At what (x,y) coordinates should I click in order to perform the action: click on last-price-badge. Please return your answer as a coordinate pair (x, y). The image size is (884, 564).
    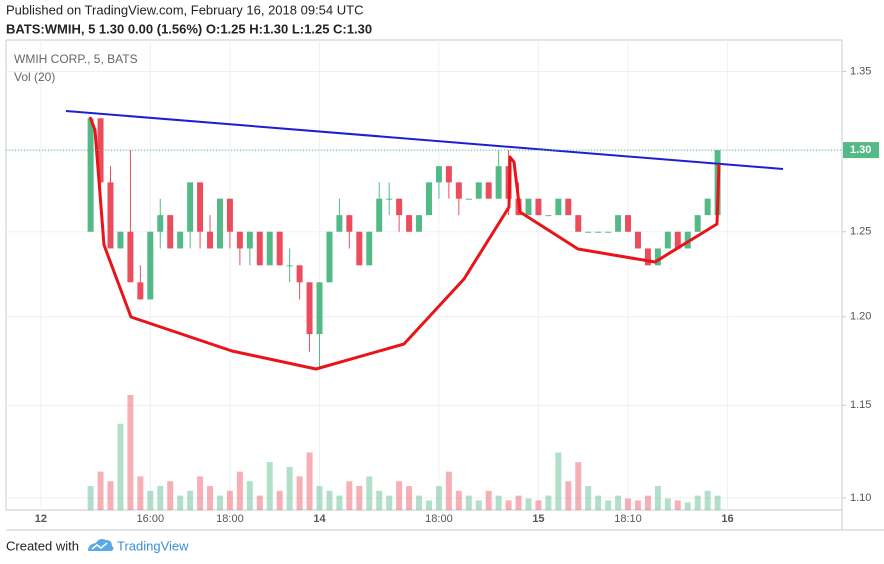
    Looking at the image, I should click on (861, 150).